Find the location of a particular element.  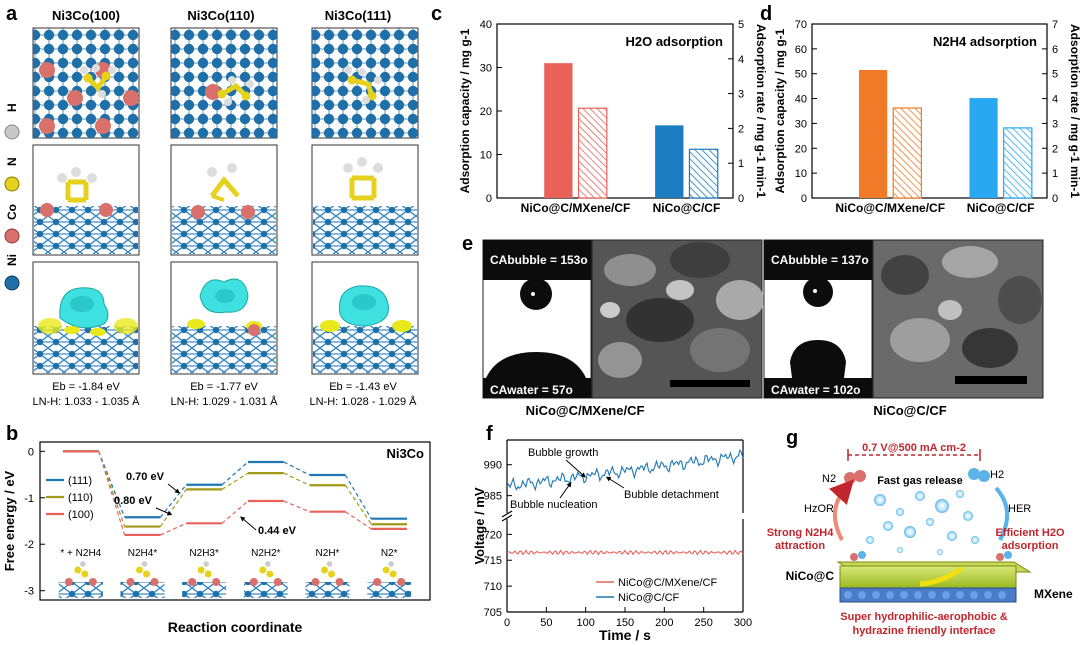

x-tick-label: 50 is located at coordinates (546, 623).